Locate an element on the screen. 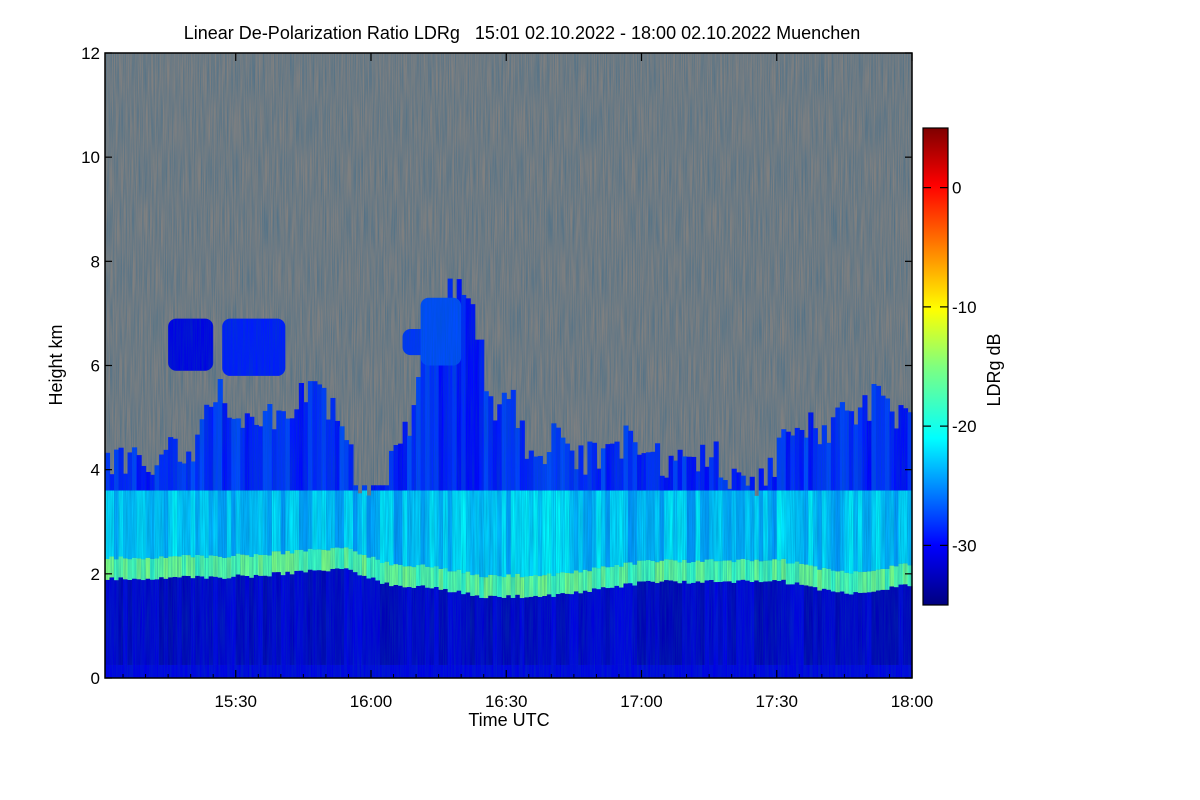  colorbar: 0 -10 -20 -30 LDRg dB is located at coordinates (963, 366).